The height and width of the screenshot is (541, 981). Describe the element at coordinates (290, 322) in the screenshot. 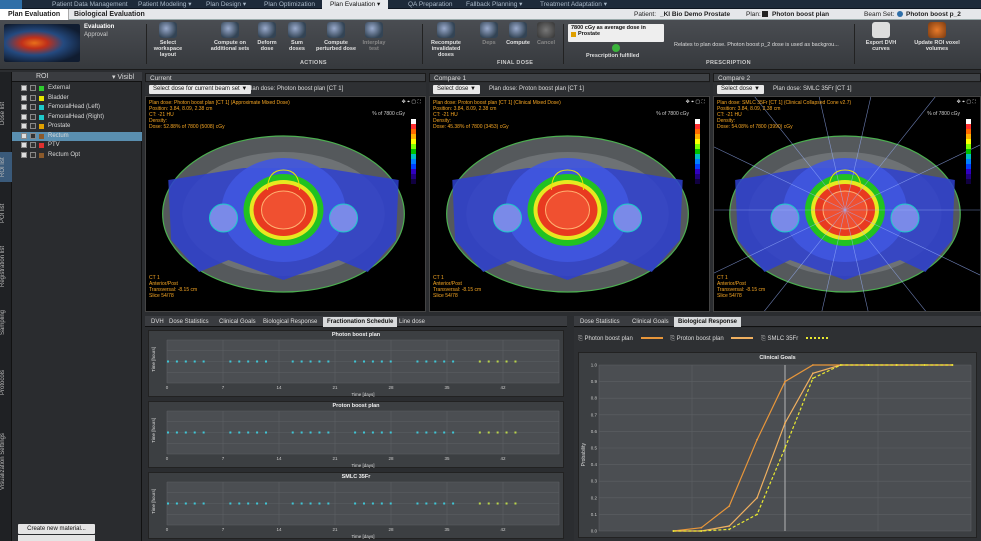

I see `tab-biological-response: Biological Response` at that location.